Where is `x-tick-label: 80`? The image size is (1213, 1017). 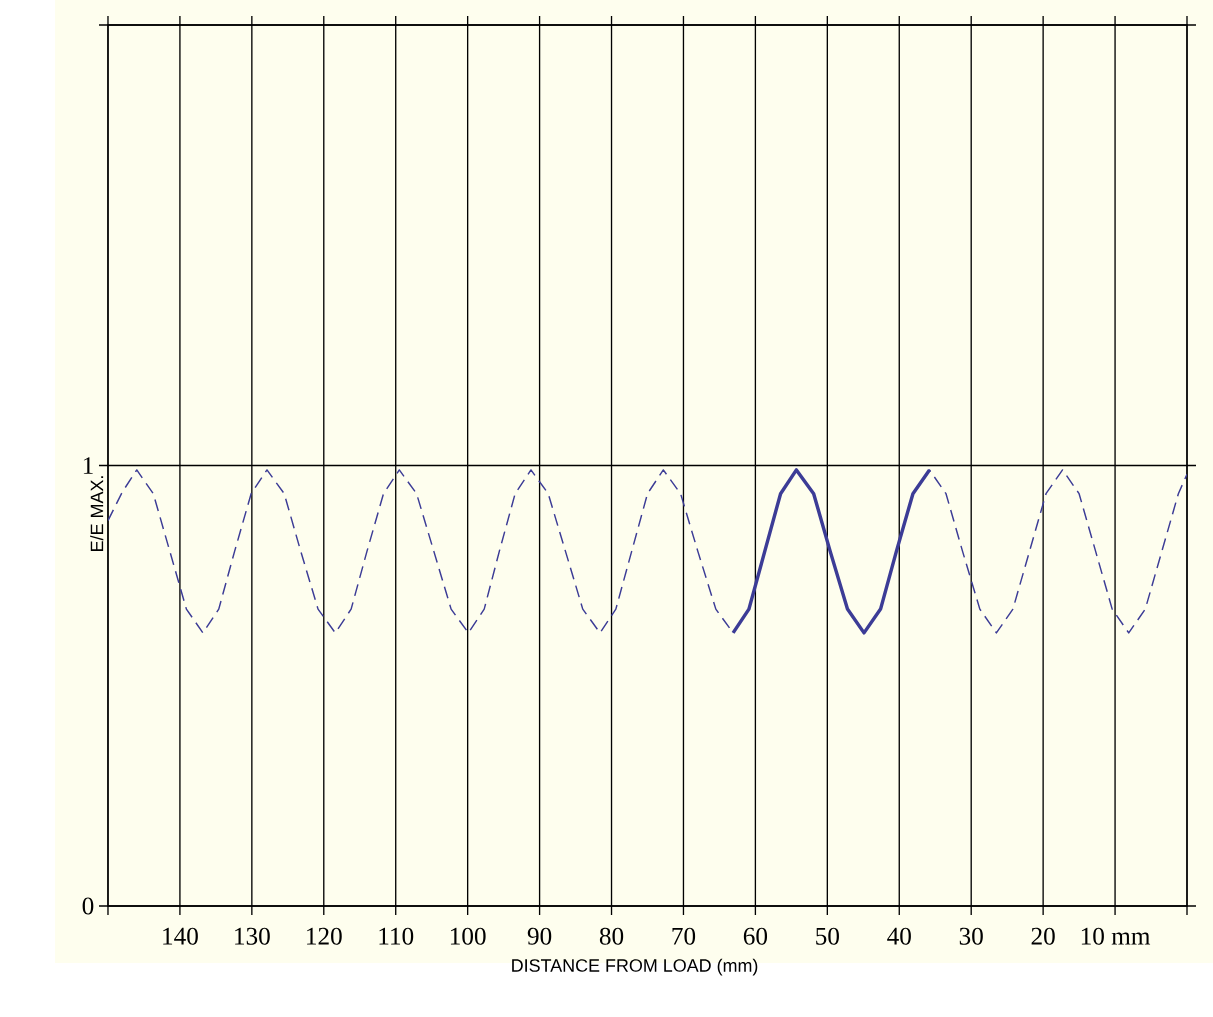 x-tick-label: 80 is located at coordinates (611, 936).